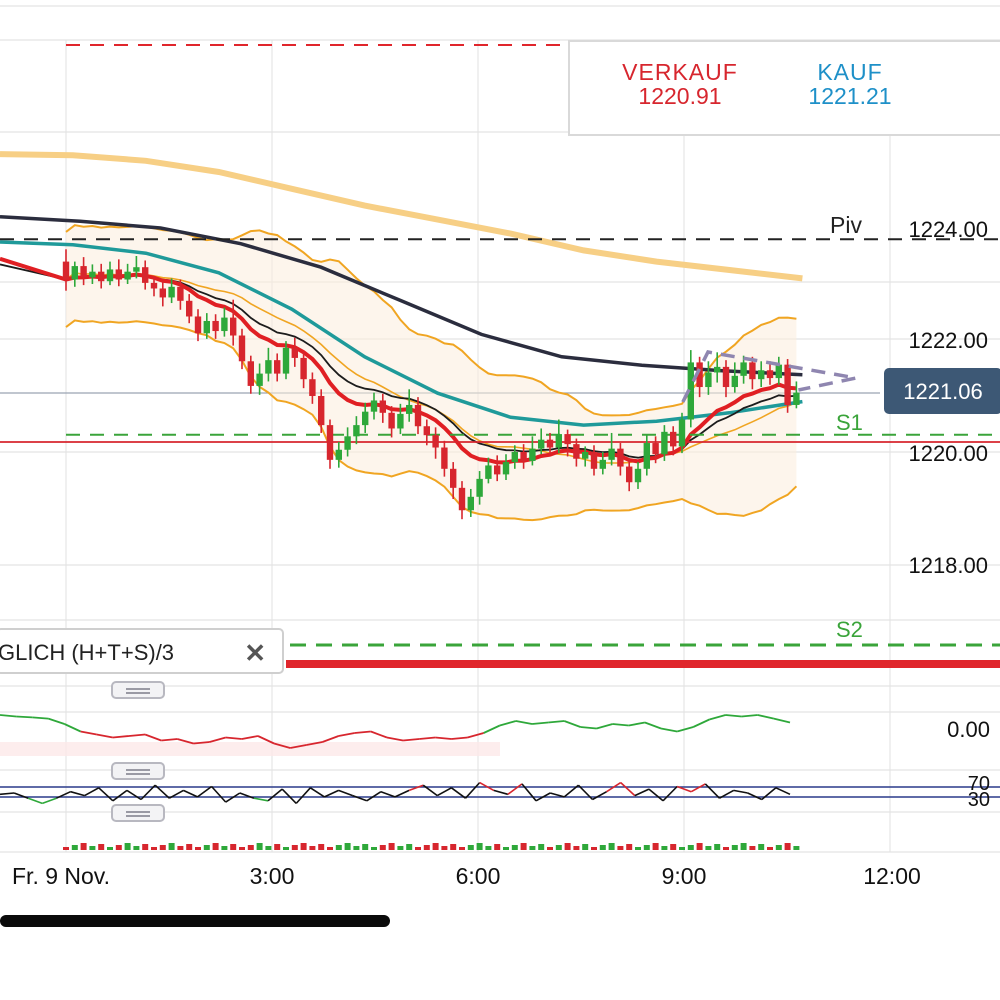 The image size is (1000, 1000). What do you see at coordinates (680, 72) in the screenshot?
I see `sell-label: VERKAUF` at bounding box center [680, 72].